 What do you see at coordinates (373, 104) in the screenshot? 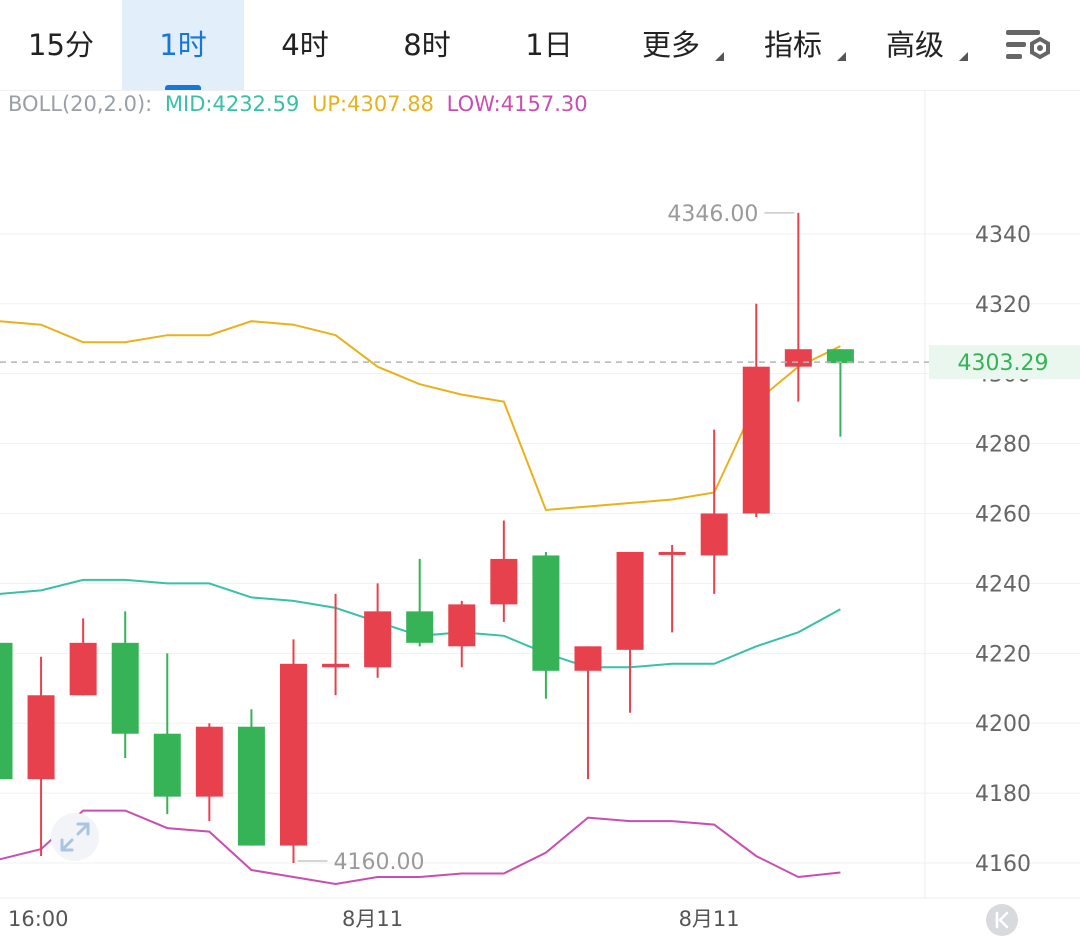
I see `boll-up-value: UP:4307.88` at bounding box center [373, 104].